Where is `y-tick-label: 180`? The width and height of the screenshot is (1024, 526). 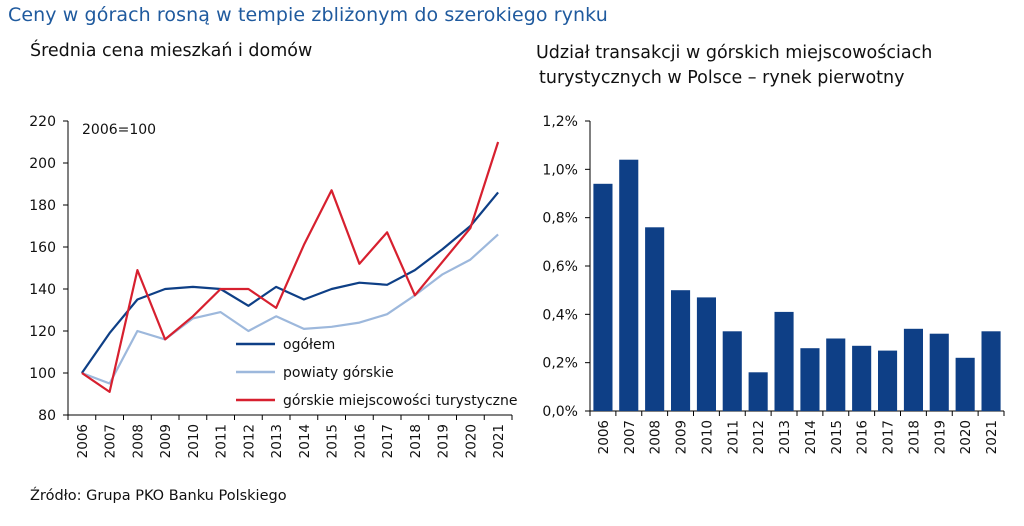 y-tick-label: 180 is located at coordinates (42, 206).